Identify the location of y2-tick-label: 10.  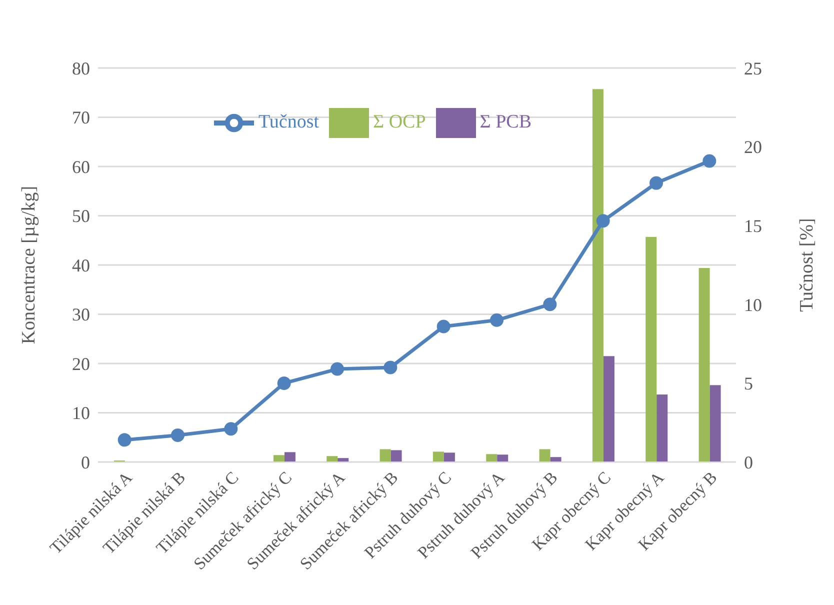
(753, 304).